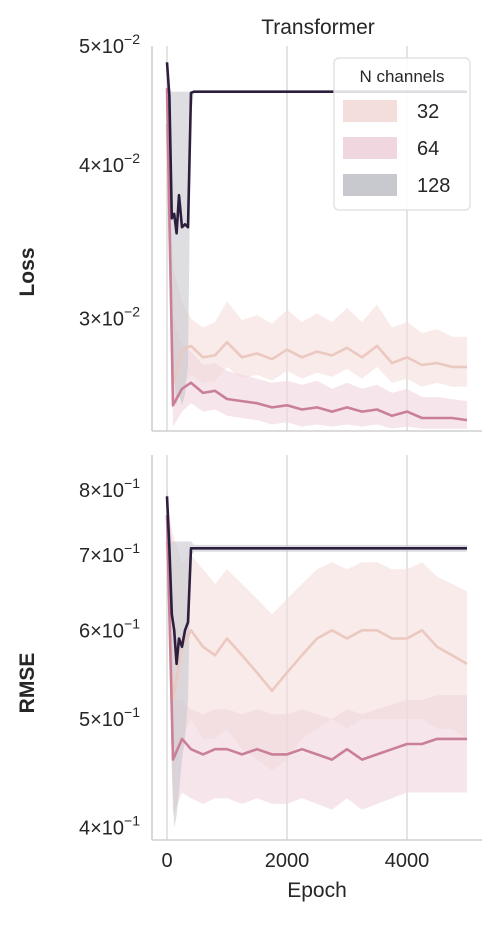 The width and height of the screenshot is (498, 926). Describe the element at coordinates (27, 271) in the screenshot. I see `y-axis-label: Loss` at that location.